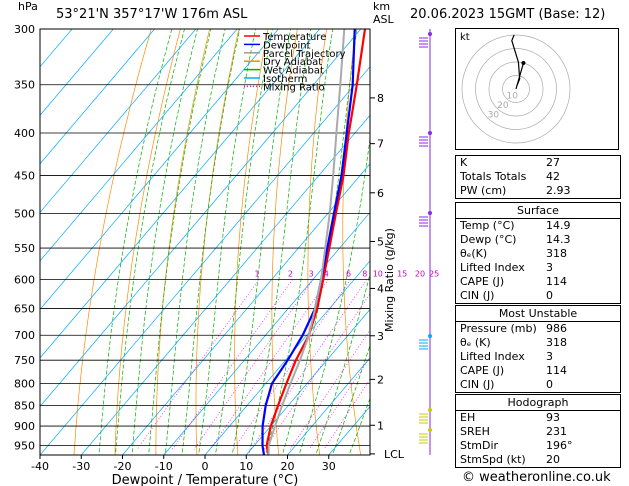 This screenshot has width=629, height=486. What do you see at coordinates (24, 214) in the screenshot?
I see `pressure-tick-label: 500` at bounding box center [24, 214].